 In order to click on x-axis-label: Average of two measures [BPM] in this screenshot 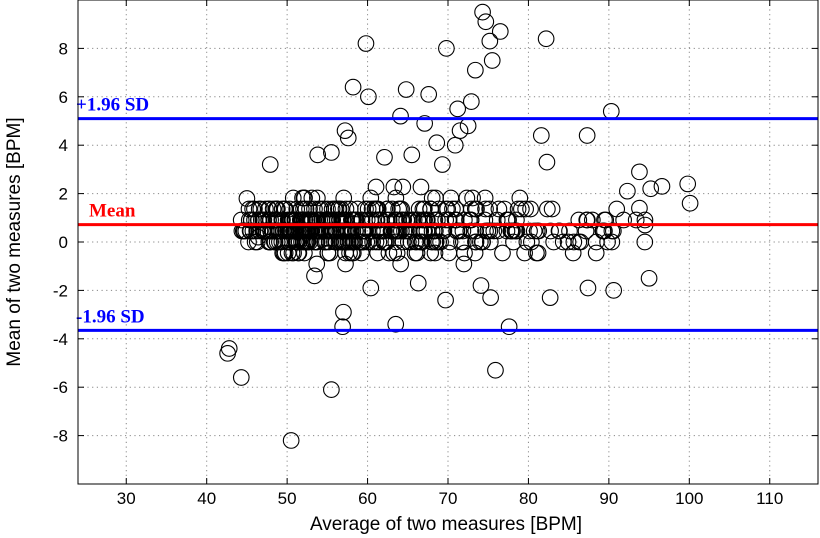, I will do `click(446, 524)`.